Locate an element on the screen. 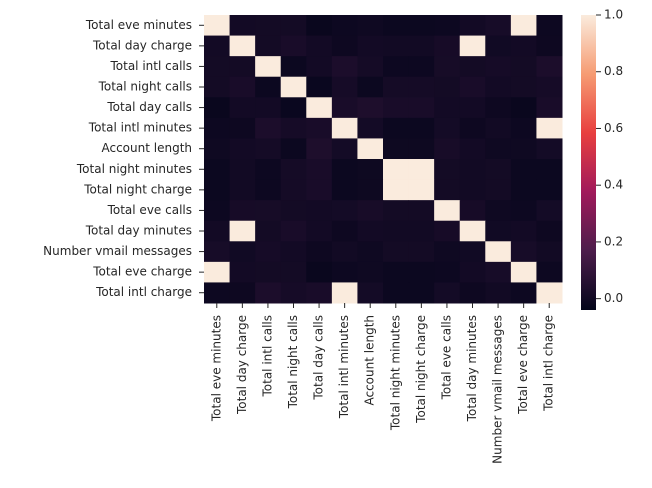  y-tick-label: Total intl calls is located at coordinates (150, 66).